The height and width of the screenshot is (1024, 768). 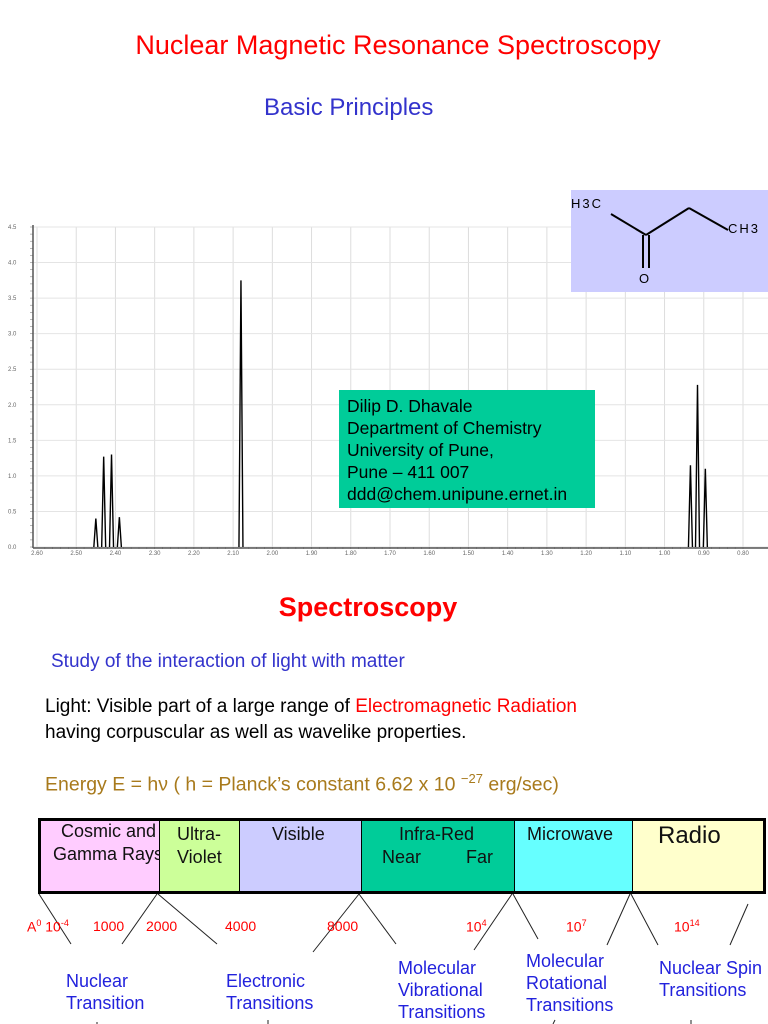 I want to click on x-tick-label: 1.10, so click(x=625, y=554).